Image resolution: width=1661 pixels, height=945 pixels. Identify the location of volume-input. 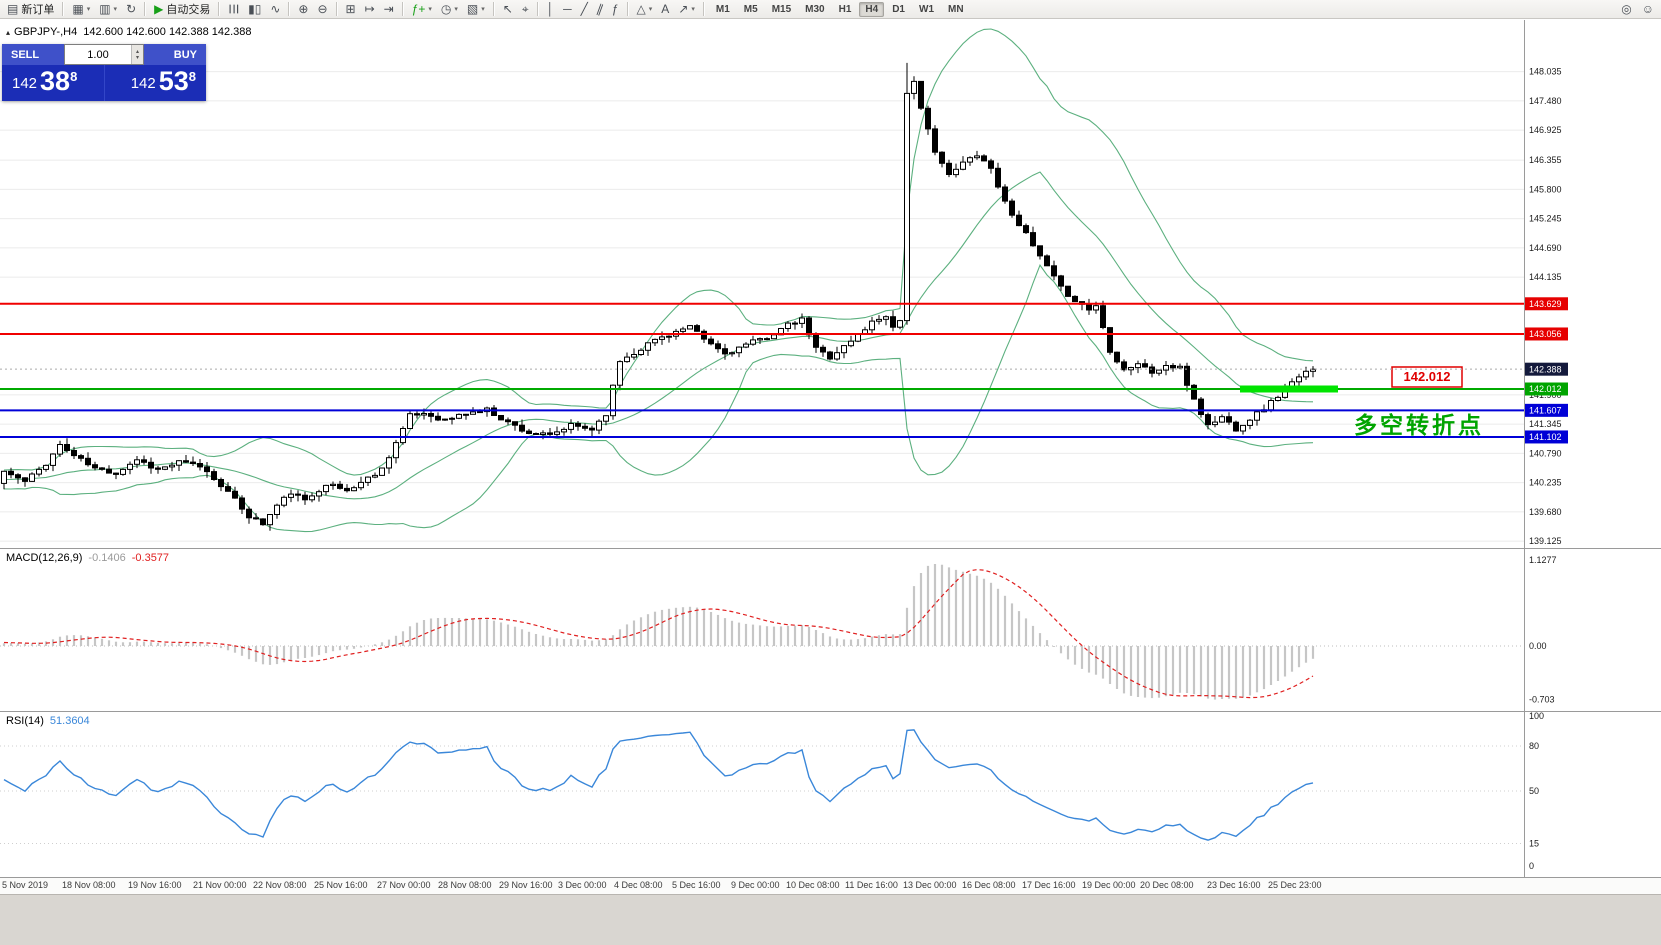
(98, 54).